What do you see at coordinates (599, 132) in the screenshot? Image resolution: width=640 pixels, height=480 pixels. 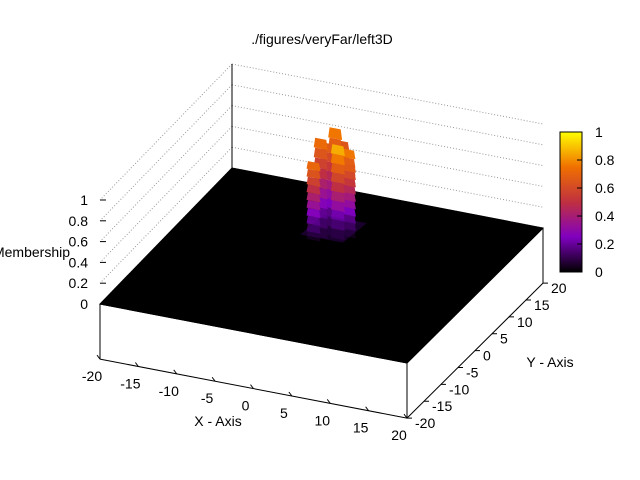 I see `colorbar-tick-label: 1` at bounding box center [599, 132].